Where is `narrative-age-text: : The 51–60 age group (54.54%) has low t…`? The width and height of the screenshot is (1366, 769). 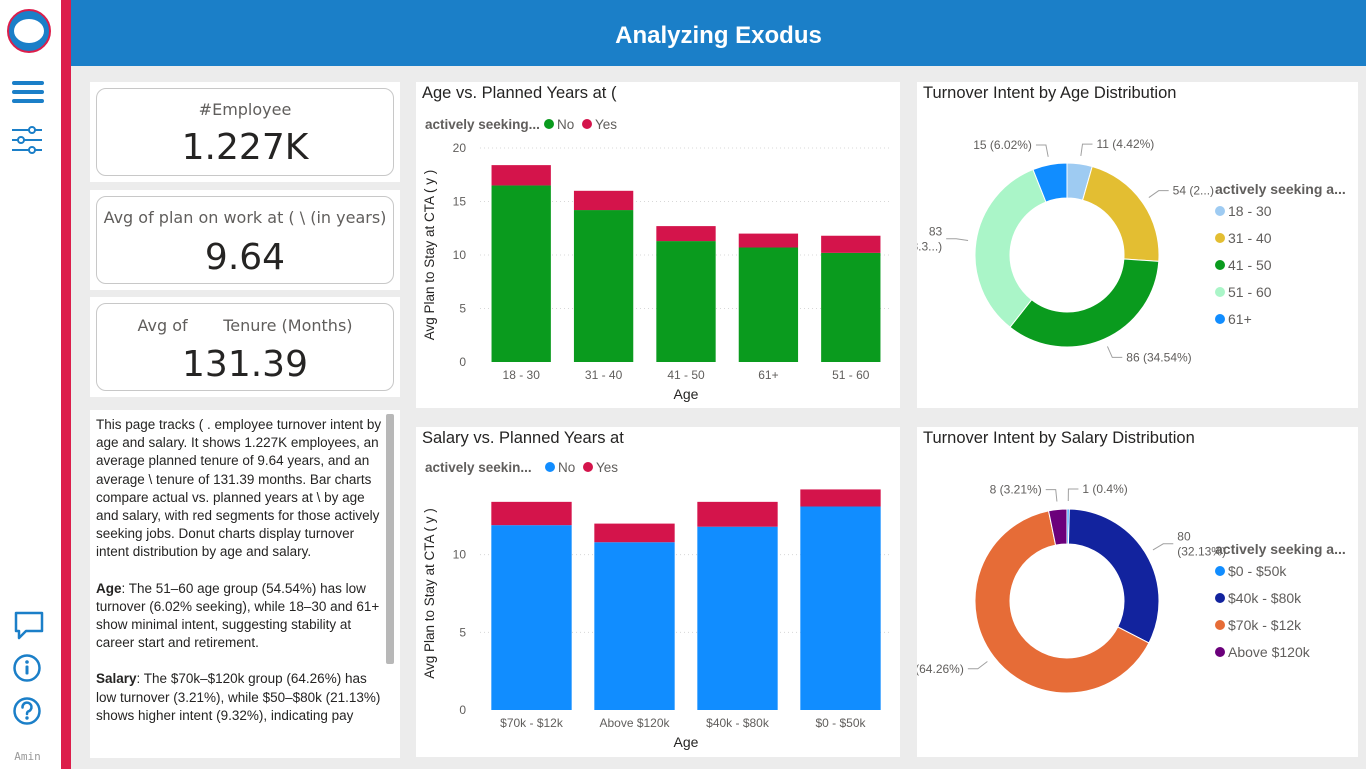
narrative-age-text: : The 51–60 age group (54.54%) has low t… is located at coordinates (238, 615).